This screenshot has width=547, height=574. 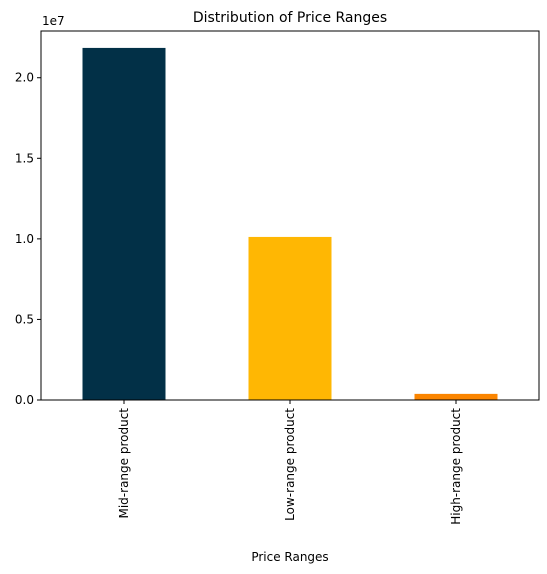 I want to click on y-axis-offset-label: 1e7, so click(x=53, y=21).